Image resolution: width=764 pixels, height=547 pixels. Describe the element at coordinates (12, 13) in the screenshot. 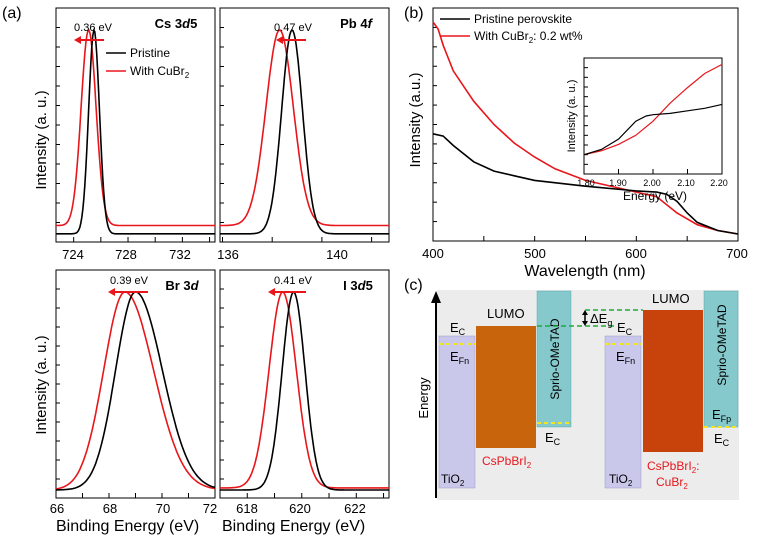

I see `panel-label-a: (a)` at that location.